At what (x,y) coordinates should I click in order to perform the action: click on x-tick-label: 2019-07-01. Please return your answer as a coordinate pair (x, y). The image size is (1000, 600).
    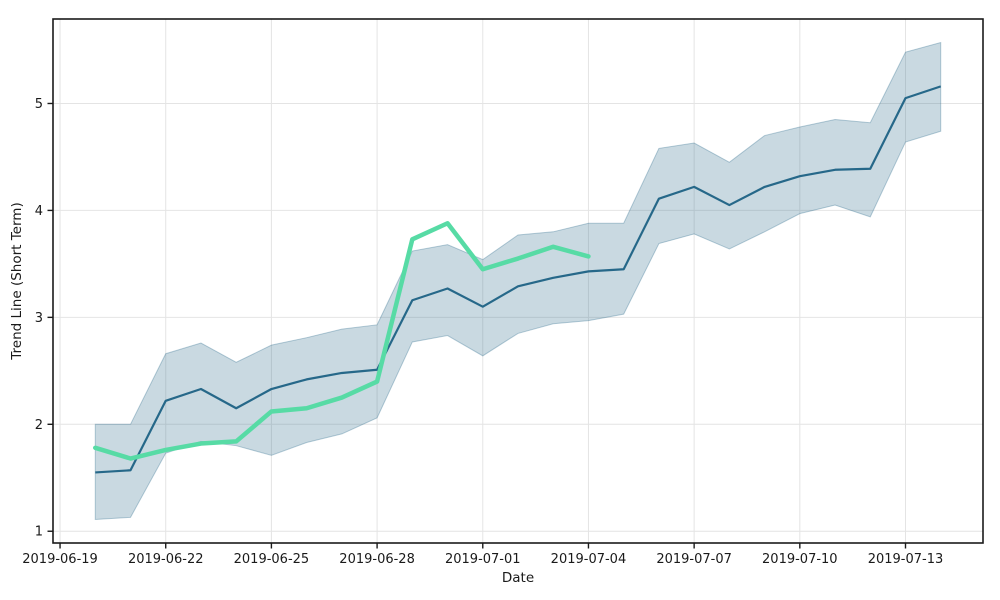
    Looking at the image, I should click on (483, 559).